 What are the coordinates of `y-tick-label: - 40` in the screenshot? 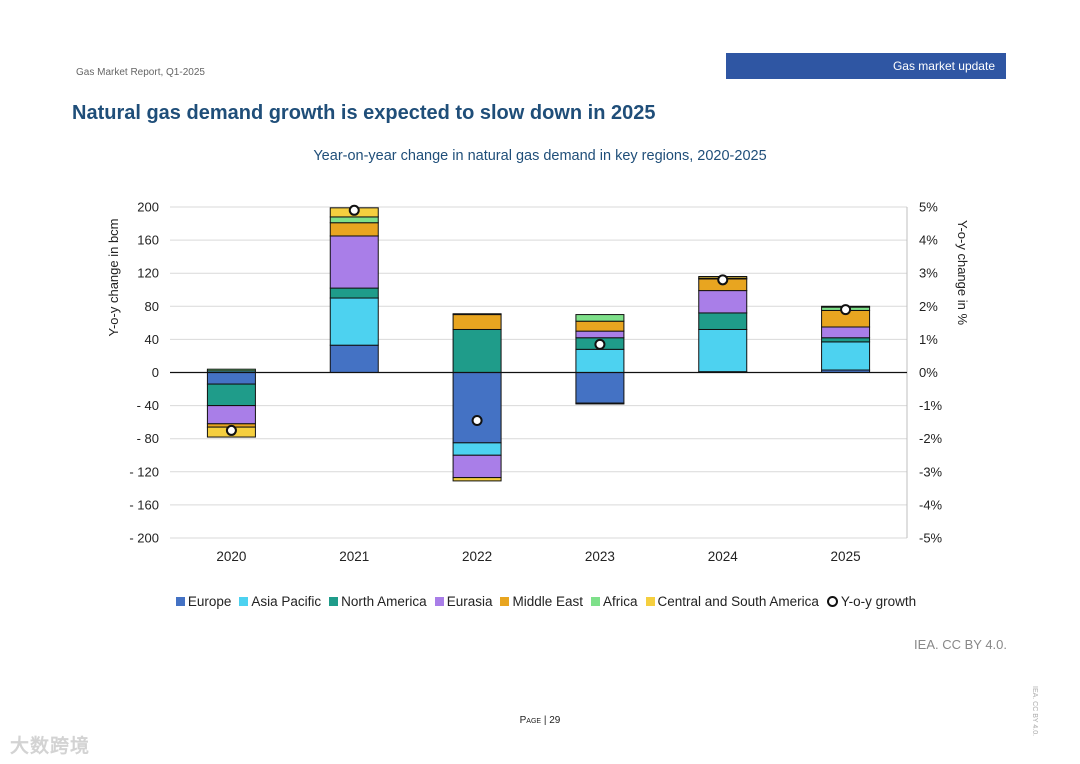 It's located at (148, 405).